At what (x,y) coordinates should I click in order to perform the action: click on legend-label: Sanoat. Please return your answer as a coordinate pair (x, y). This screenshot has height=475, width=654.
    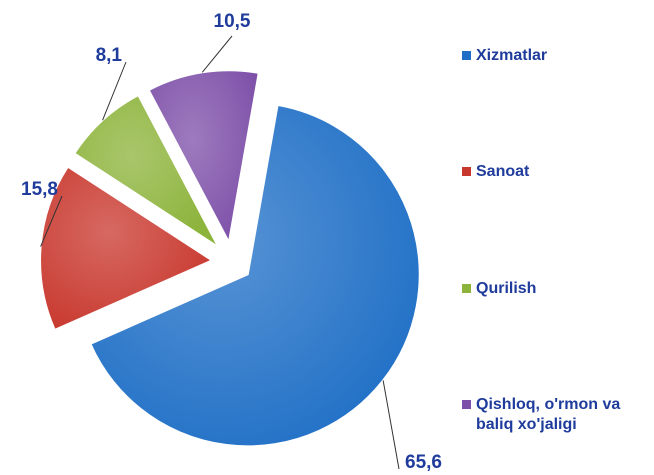
    Looking at the image, I should click on (503, 171).